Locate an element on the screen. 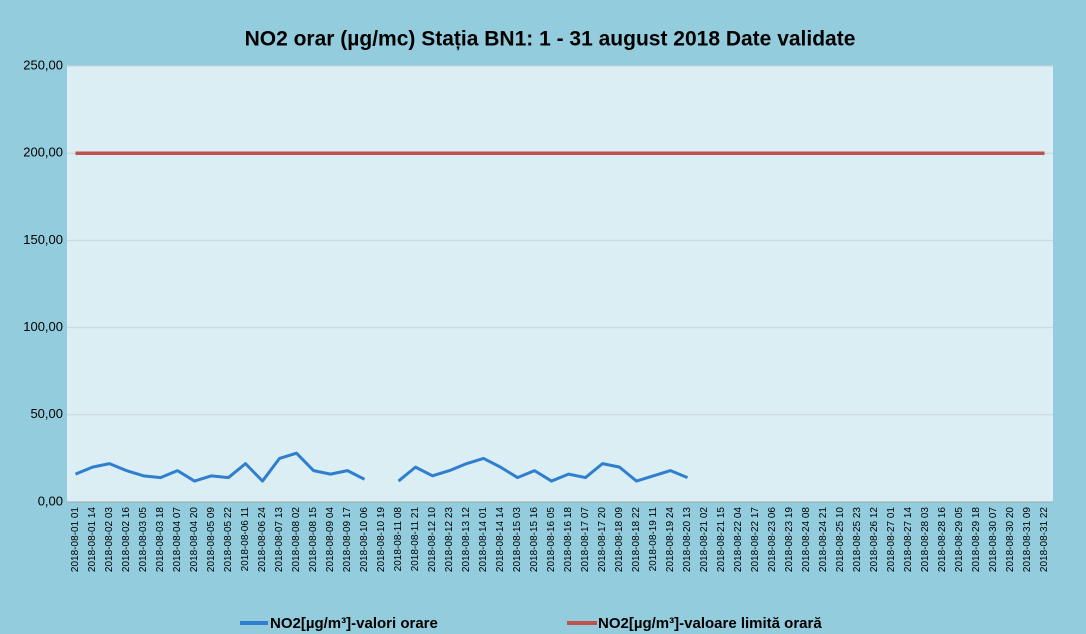 This screenshot has width=1086, height=634. x-tick-label: 2018-08-10 19 is located at coordinates (381, 539).